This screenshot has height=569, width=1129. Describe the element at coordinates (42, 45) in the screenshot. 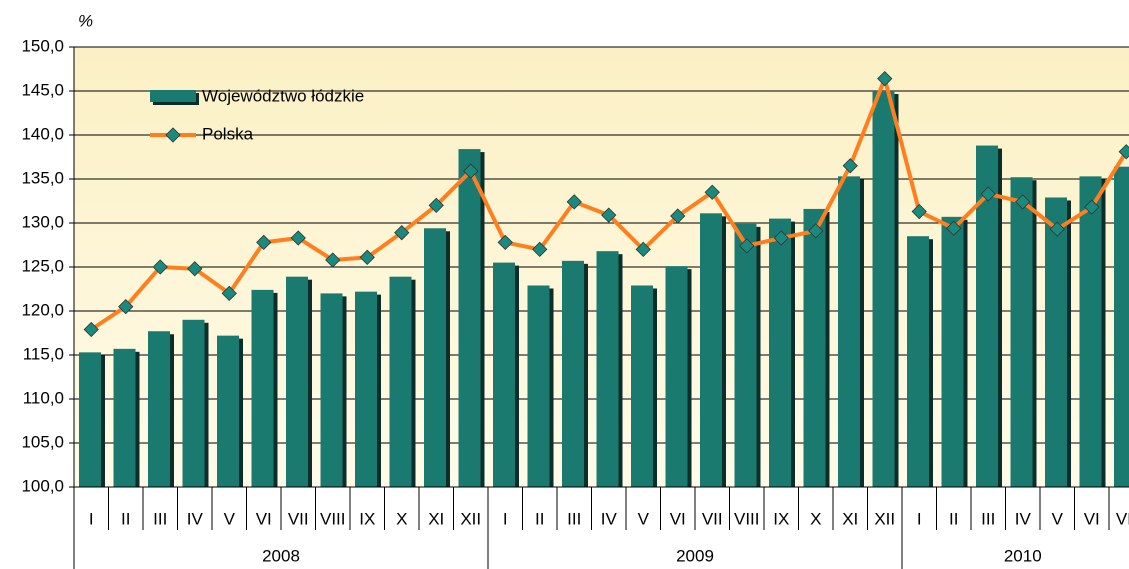

I see `y-tick-label: 150,0` at that location.